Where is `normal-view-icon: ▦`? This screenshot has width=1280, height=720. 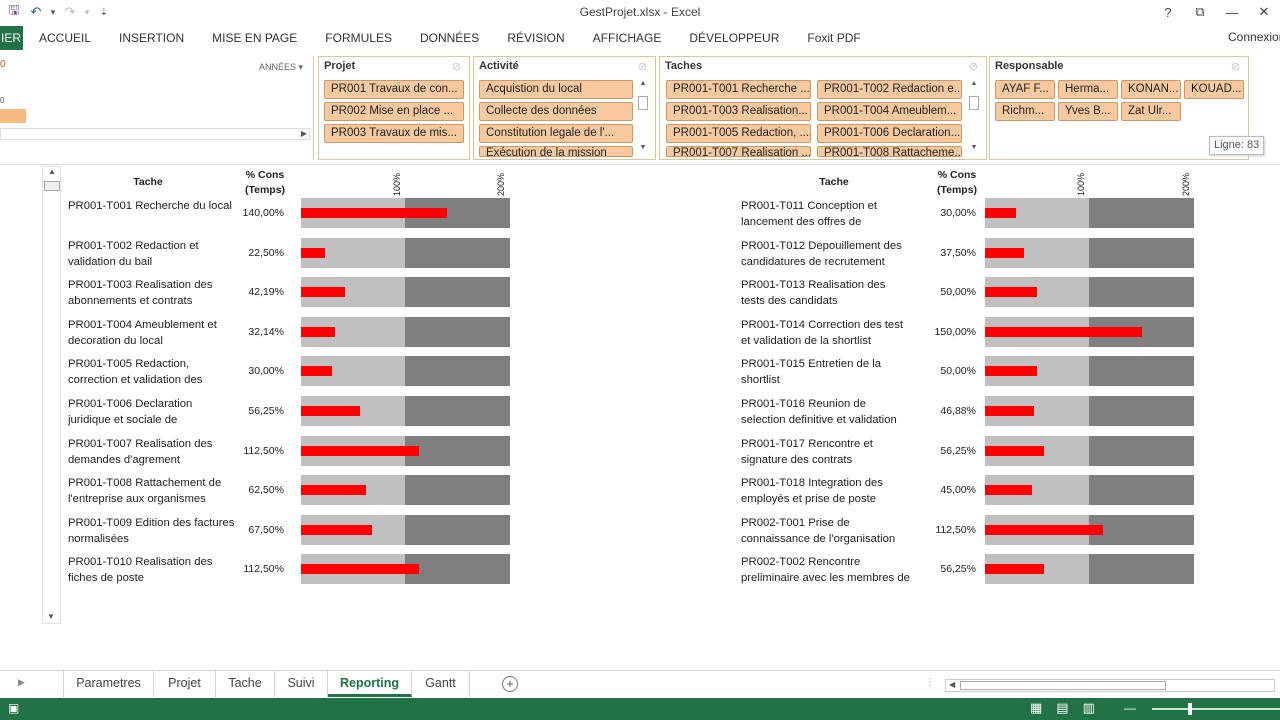
normal-view-icon: ▦ is located at coordinates (1036, 707).